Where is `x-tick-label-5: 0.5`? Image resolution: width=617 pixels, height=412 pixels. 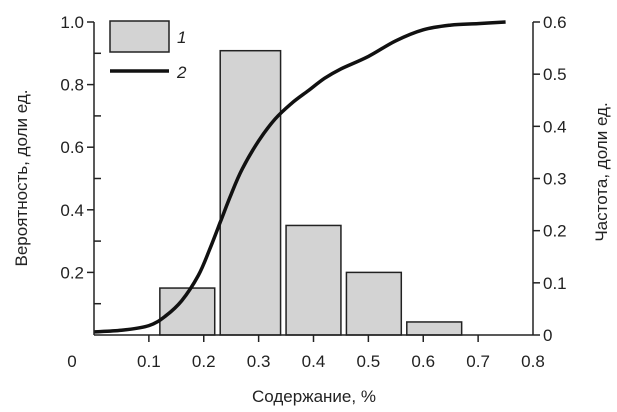 x-tick-label-5: 0.5 is located at coordinates (369, 361).